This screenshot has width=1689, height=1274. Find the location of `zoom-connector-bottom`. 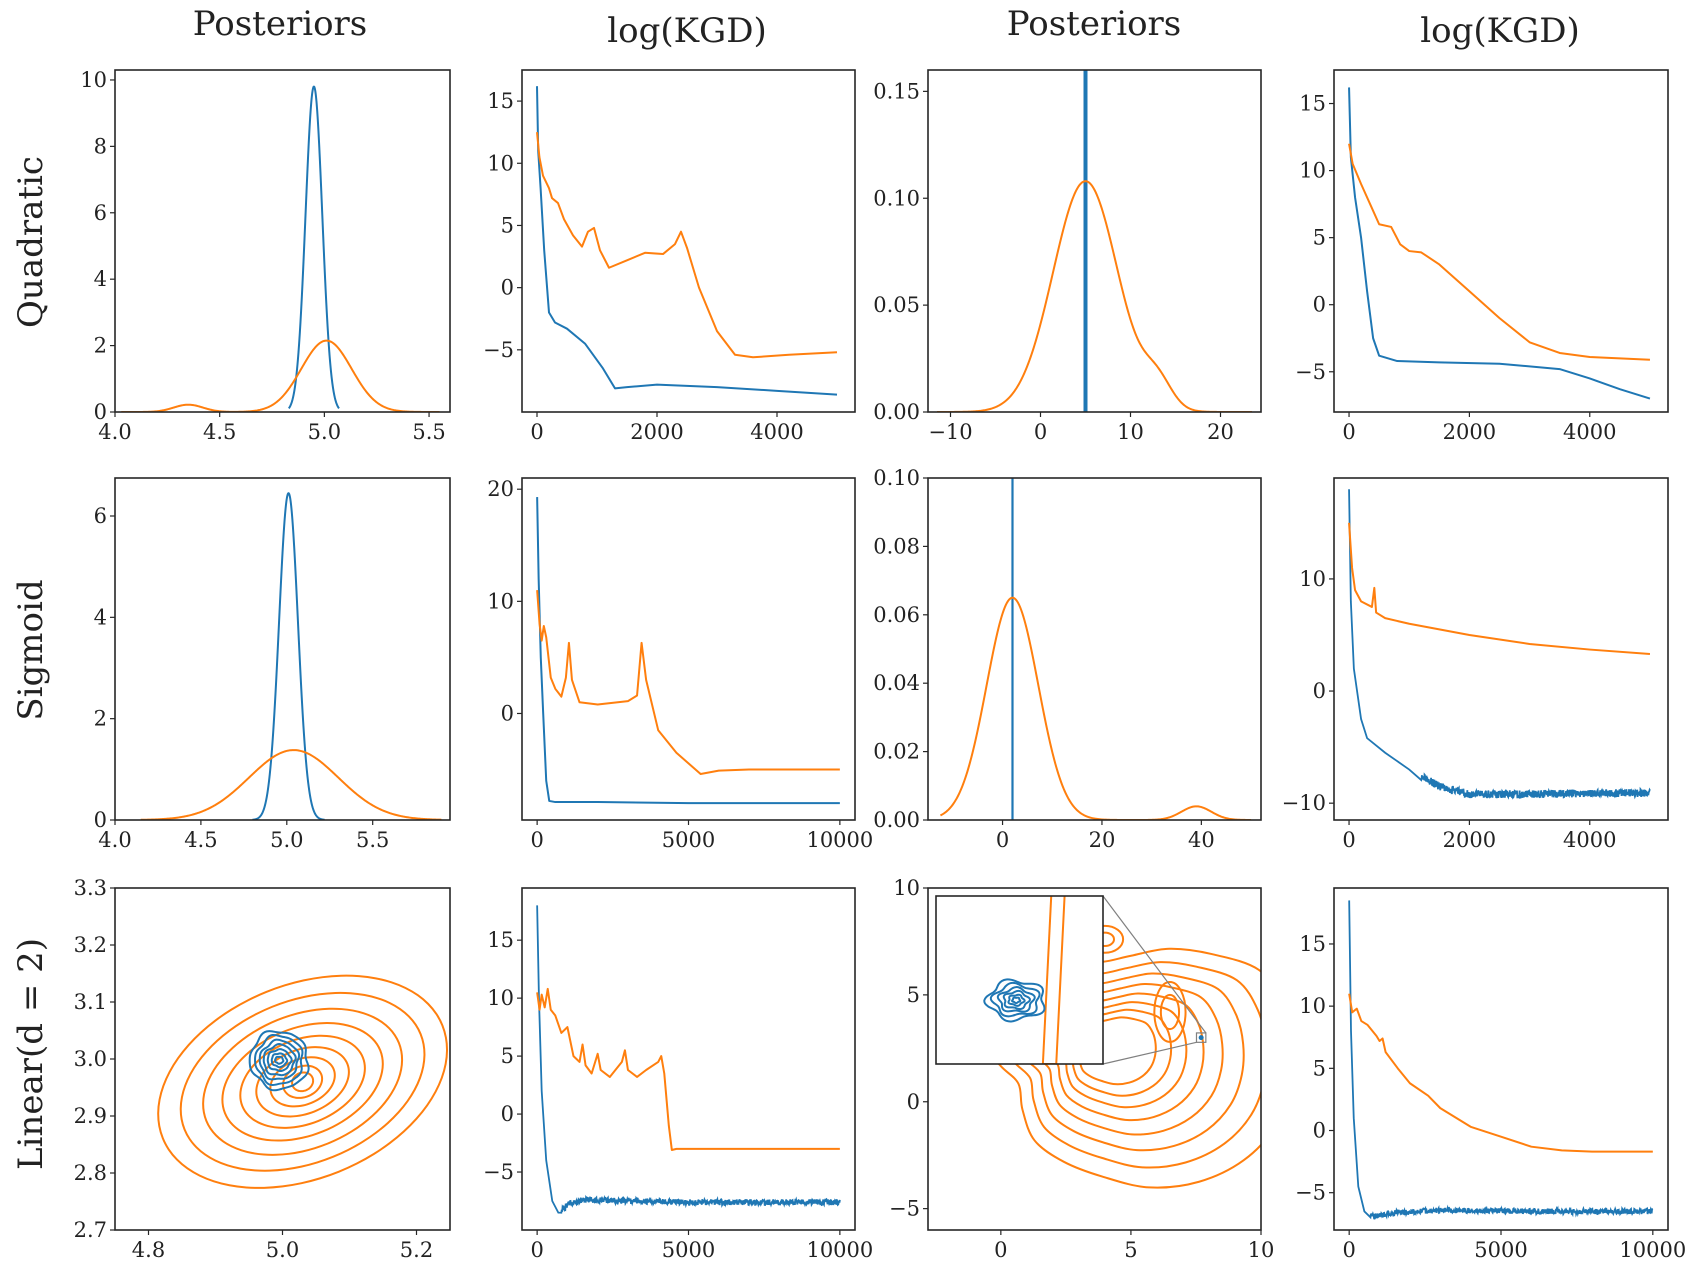

zoom-connector-bottom is located at coordinates (1149, 1053).